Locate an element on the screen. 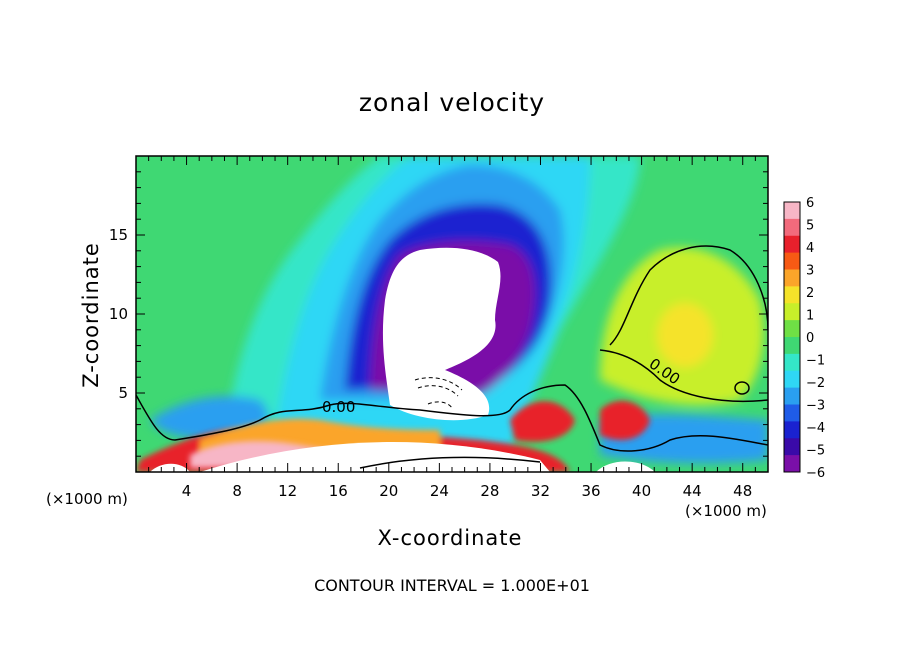 The height and width of the screenshot is (654, 904). x-tick-label: 24 is located at coordinates (439, 491).